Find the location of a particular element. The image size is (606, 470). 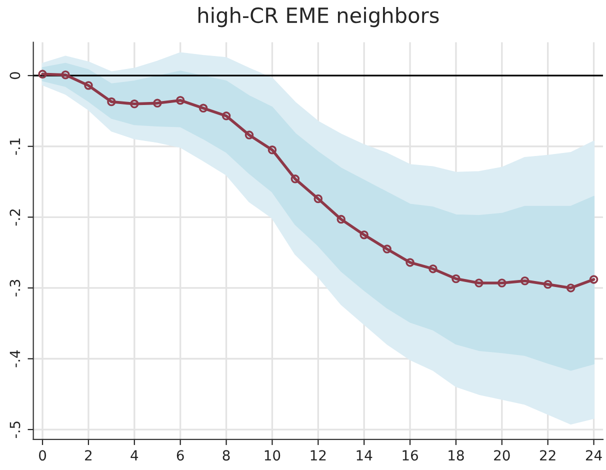

x-tick-label: 16 is located at coordinates (410, 455).